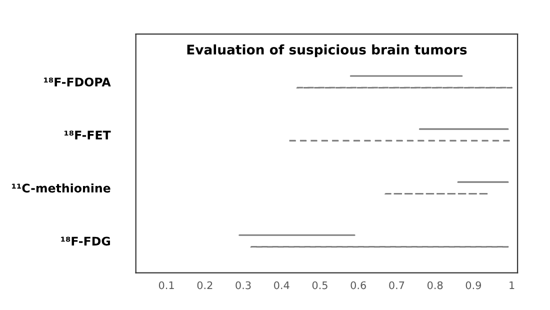  I want to click on x-tick-label: 0.3, so click(243, 285).